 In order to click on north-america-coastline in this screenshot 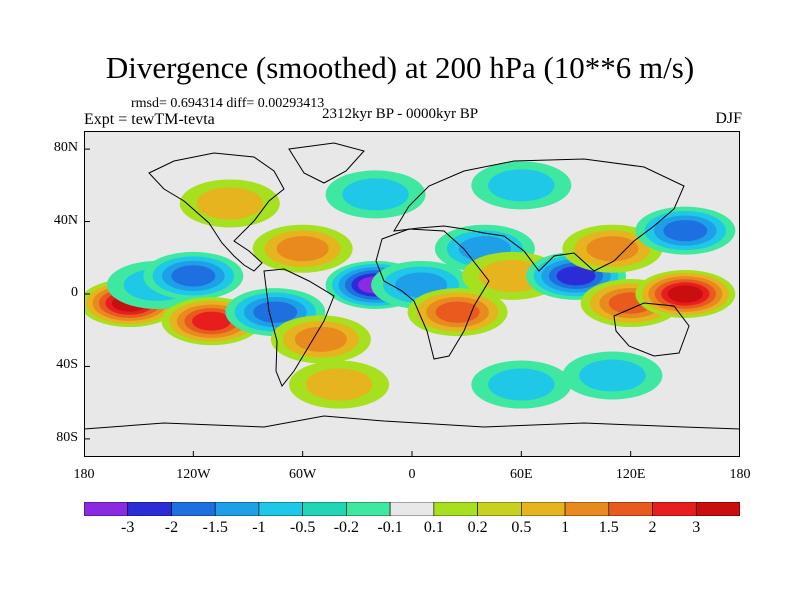, I will do `click(216, 212)`.